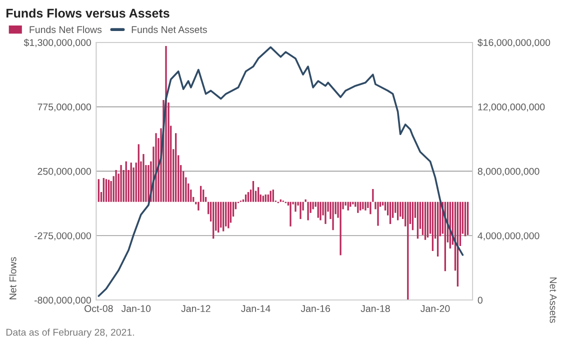 This screenshot has width=566, height=339. Describe the element at coordinates (64, 172) in the screenshot. I see `y-tick-label: 250,000,000` at that location.